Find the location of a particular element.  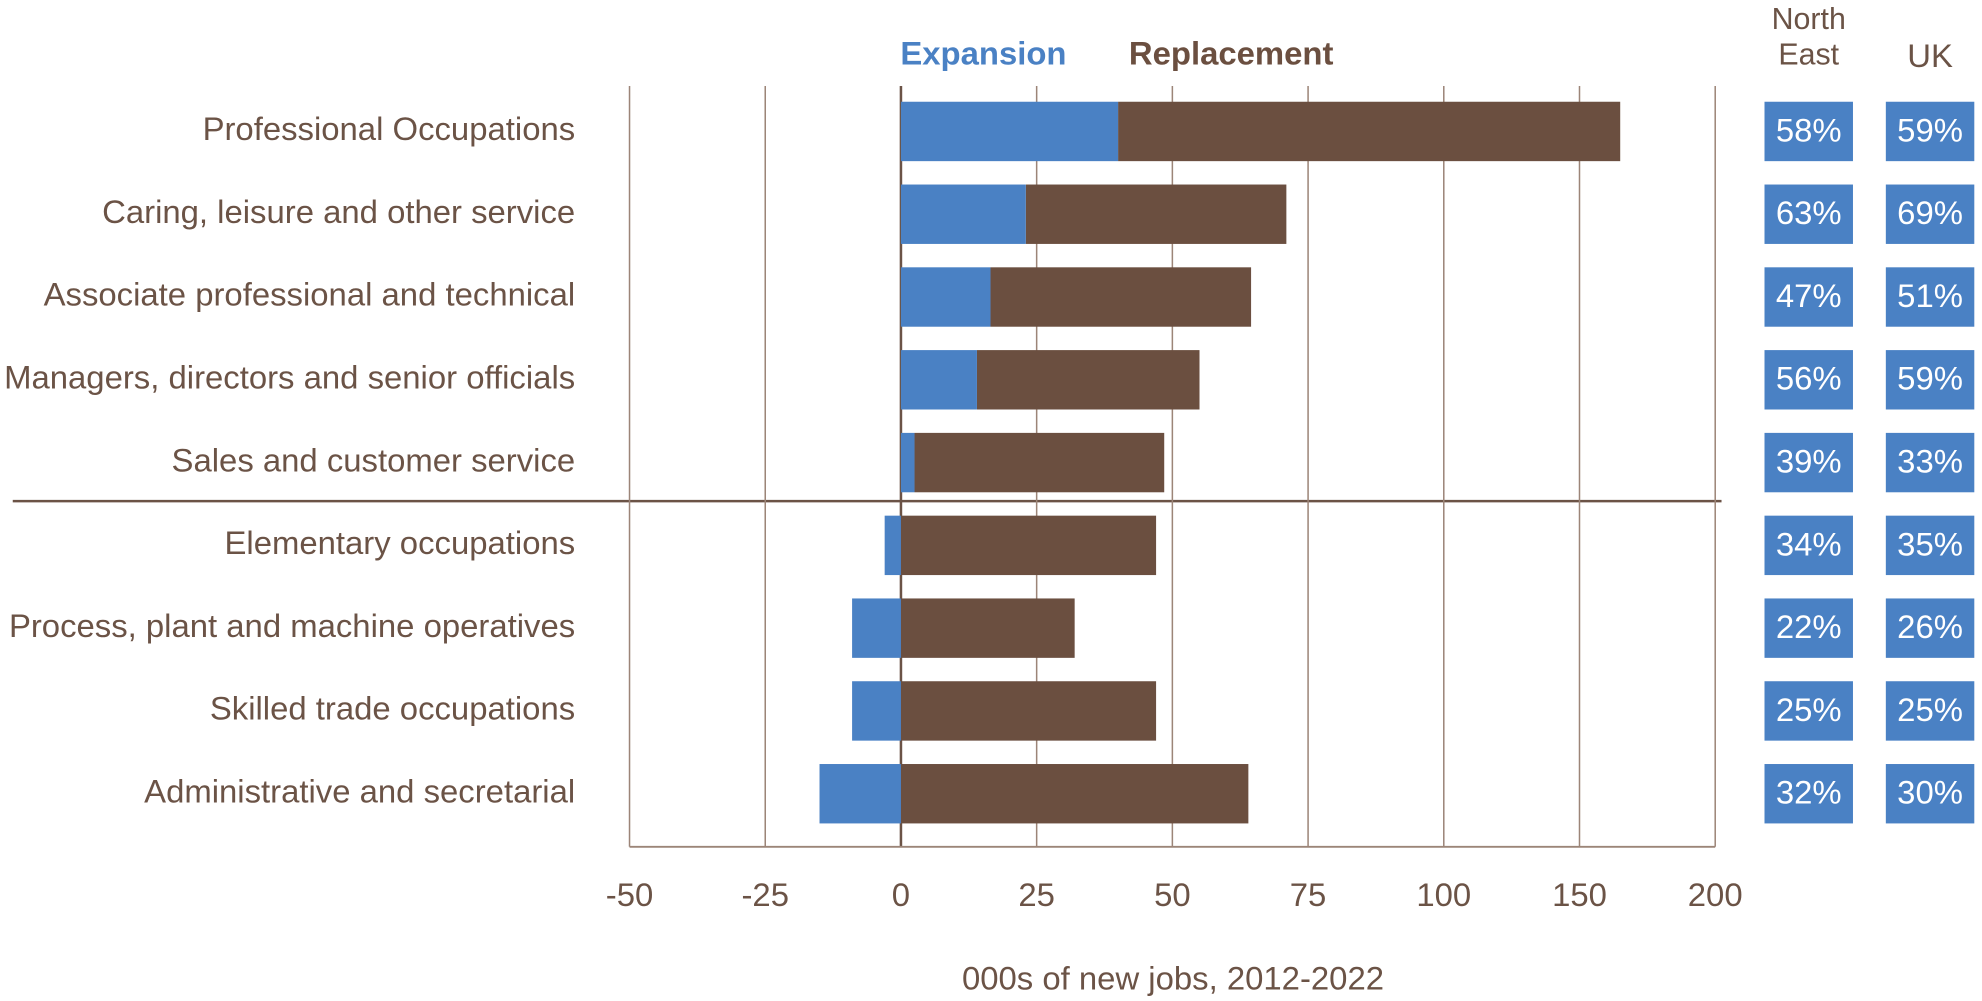

share-label: 22% is located at coordinates (1809, 626).